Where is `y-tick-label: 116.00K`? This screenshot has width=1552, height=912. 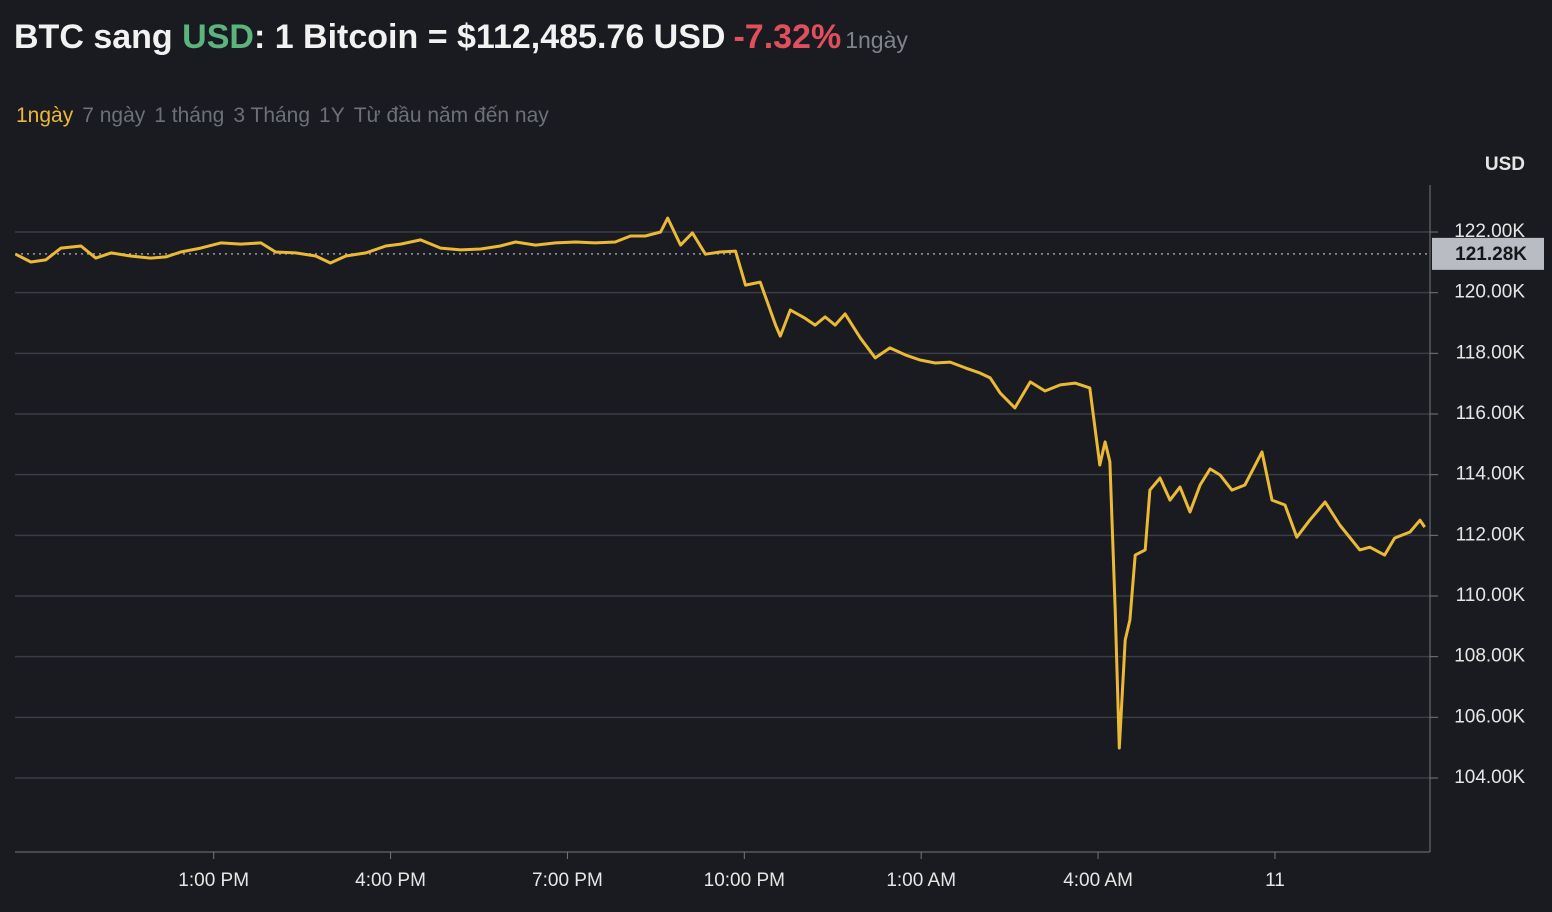
y-tick-label: 116.00K is located at coordinates (1491, 413).